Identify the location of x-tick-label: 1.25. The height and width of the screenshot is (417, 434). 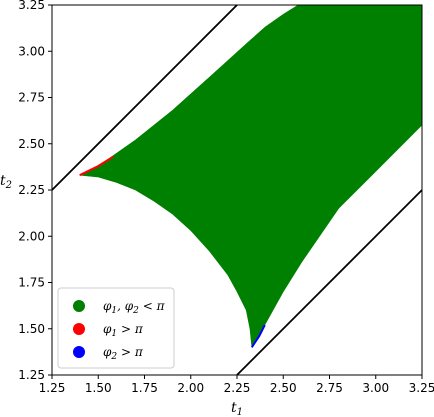
(52, 388).